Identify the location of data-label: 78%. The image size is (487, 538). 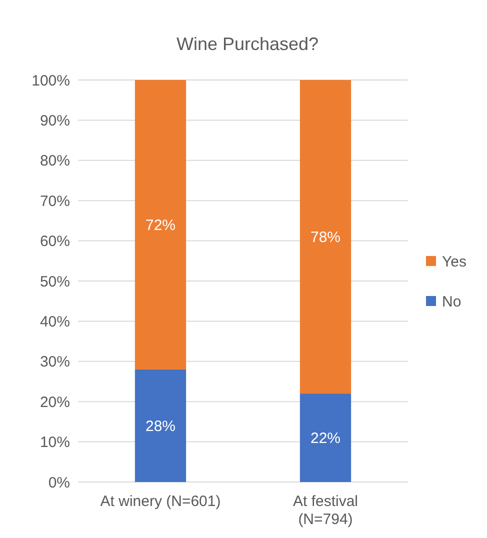
(325, 237).